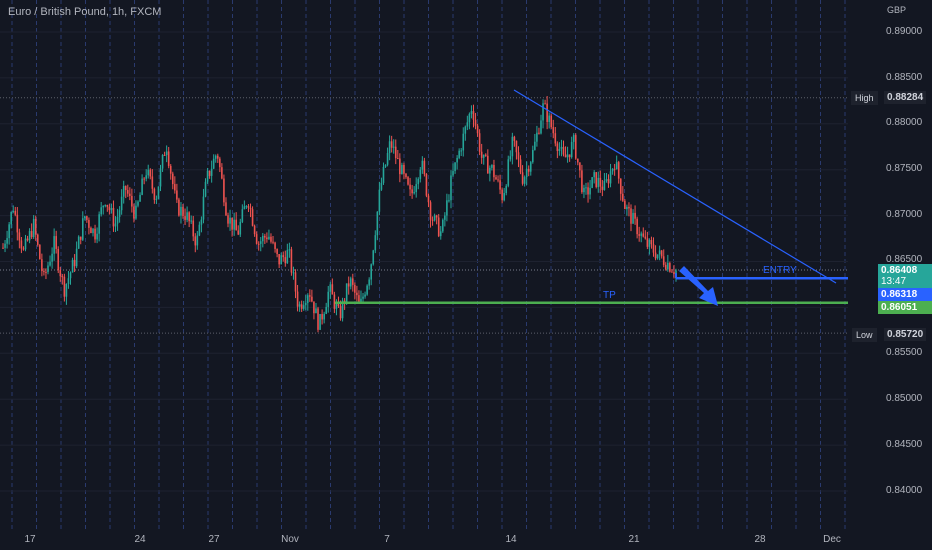 The width and height of the screenshot is (932, 550). I want to click on chart-title: Euro / British Pound, 1h, FXCM, so click(85, 12).